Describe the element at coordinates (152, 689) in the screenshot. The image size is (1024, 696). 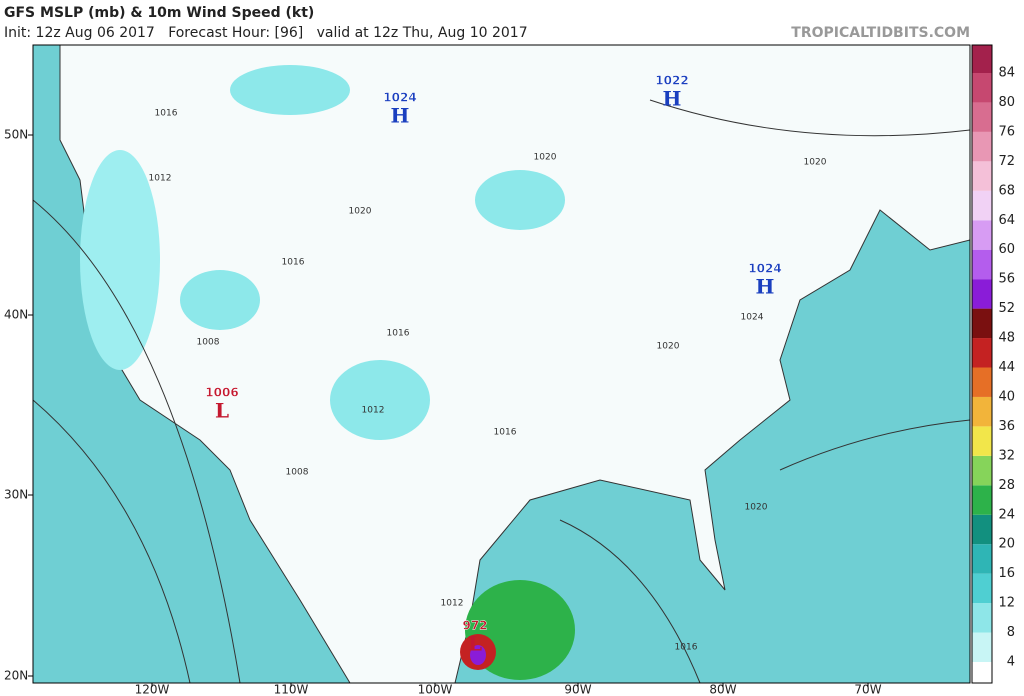
I see `longitude-label: 120W` at that location.